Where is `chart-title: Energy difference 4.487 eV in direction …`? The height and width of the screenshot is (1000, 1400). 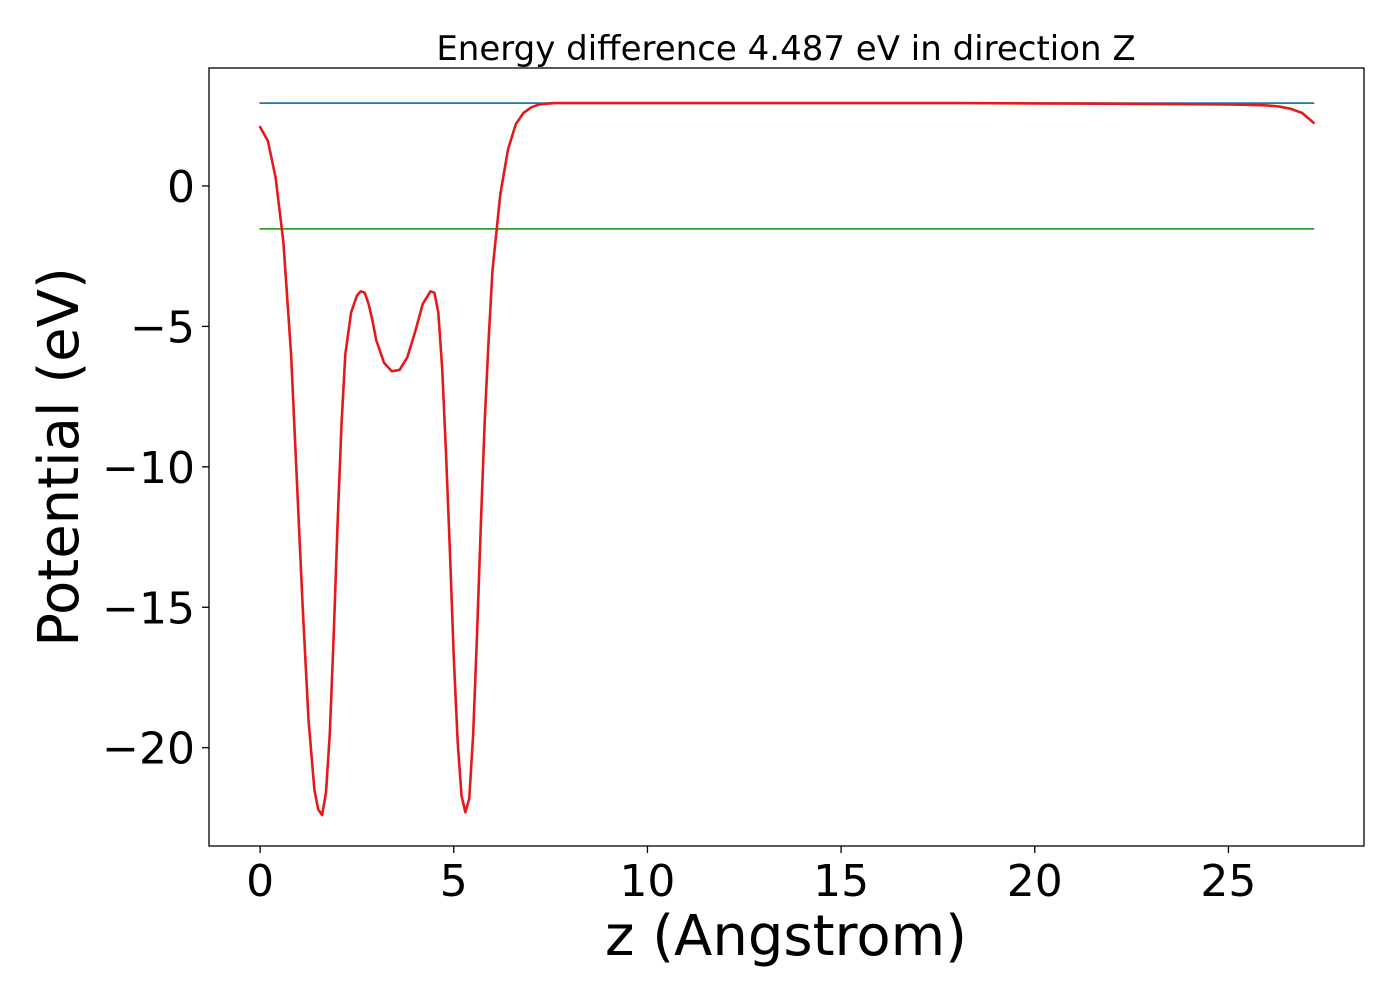 chart-title: Energy difference 4.487 eV in direction … is located at coordinates (785, 49).